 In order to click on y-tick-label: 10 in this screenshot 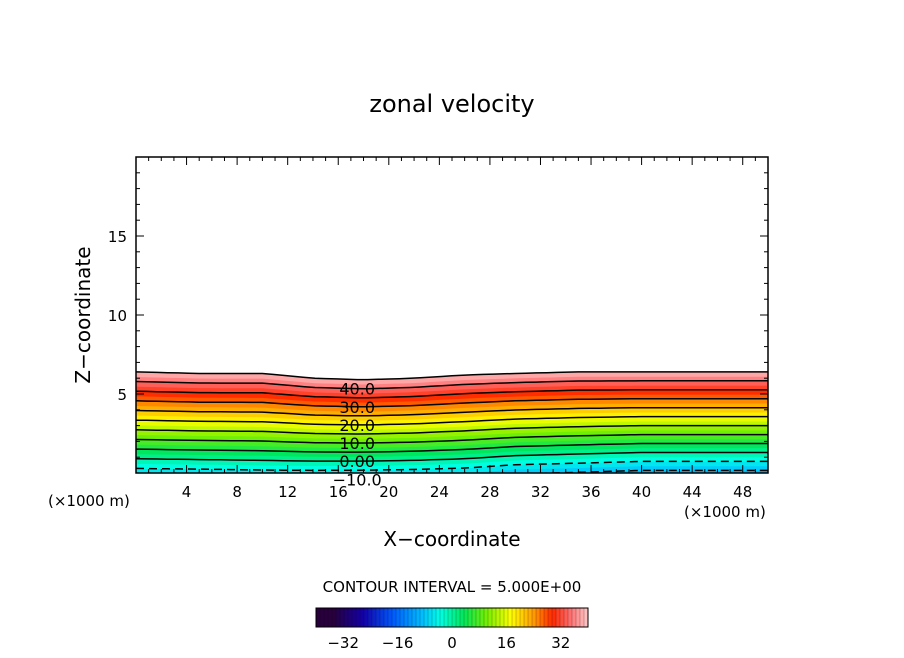, I will do `click(117, 316)`.